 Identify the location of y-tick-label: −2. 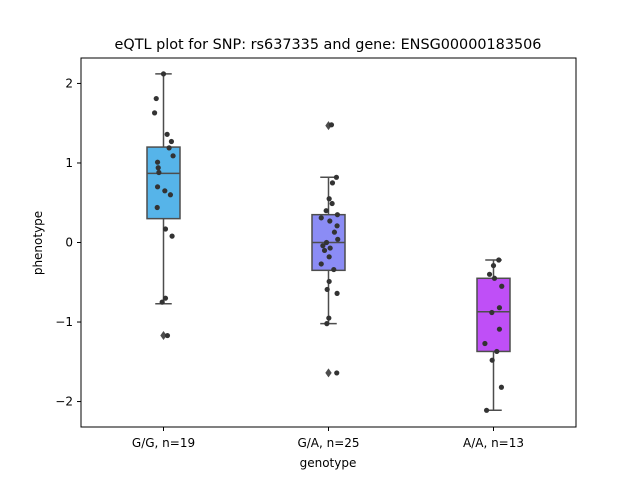
(64, 402).